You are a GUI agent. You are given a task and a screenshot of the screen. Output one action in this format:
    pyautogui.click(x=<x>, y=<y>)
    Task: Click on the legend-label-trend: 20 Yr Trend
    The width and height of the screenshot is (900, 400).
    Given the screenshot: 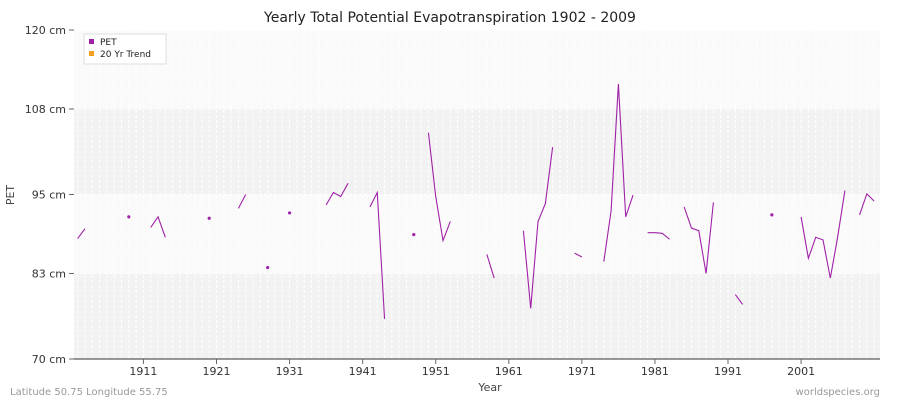 What is the action you would take?
    pyautogui.click(x=125, y=55)
    